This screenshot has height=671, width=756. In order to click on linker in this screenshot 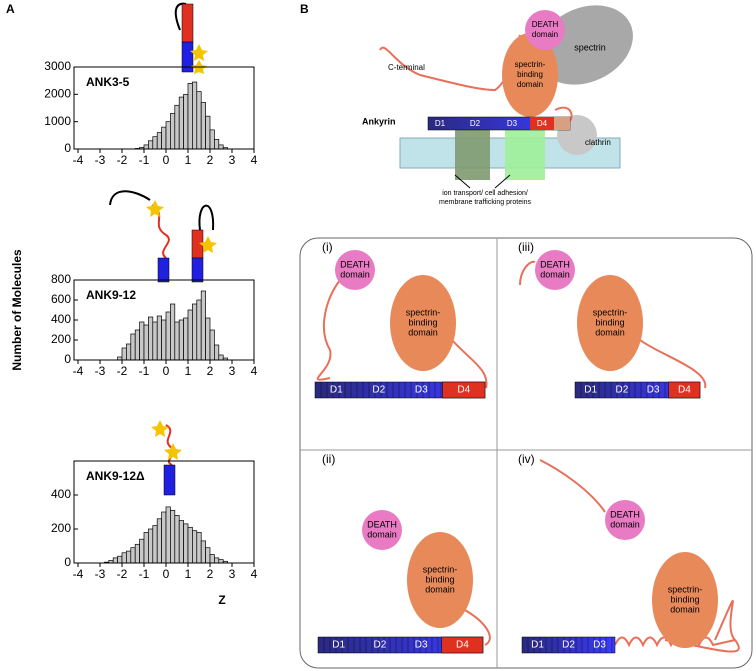, I will do `click(613, 324)`.